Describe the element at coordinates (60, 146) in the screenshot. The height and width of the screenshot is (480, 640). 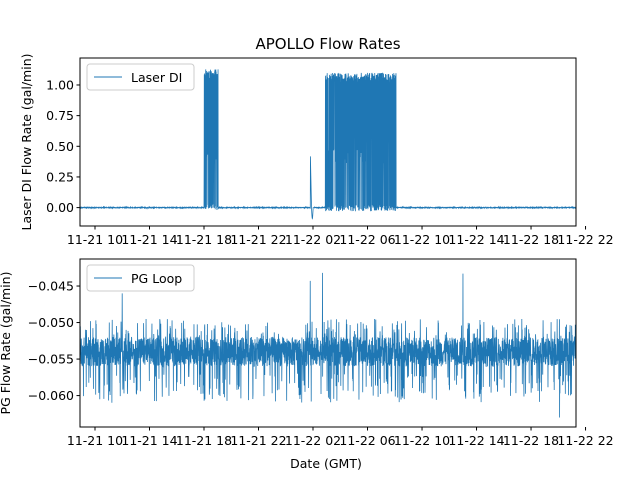
I see `top-ytick-label: 0.50` at that location.